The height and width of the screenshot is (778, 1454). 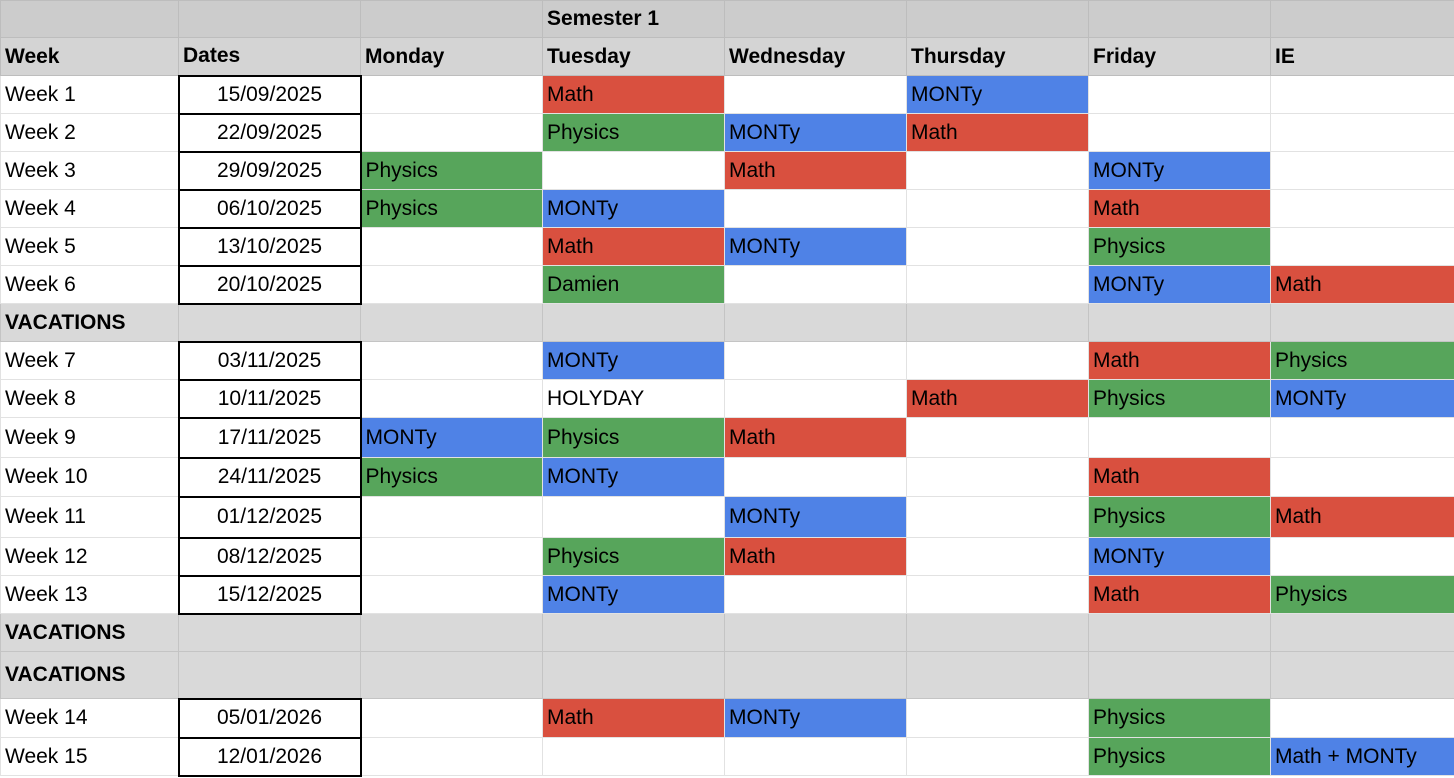 I want to click on week-label: Week 8, so click(x=89, y=398).